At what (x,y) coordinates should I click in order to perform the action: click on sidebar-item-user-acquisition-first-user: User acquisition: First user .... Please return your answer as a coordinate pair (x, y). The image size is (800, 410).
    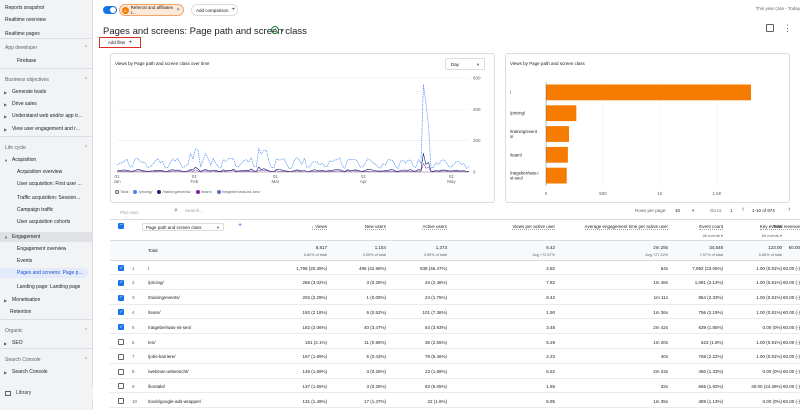
    Looking at the image, I should click on (46, 184).